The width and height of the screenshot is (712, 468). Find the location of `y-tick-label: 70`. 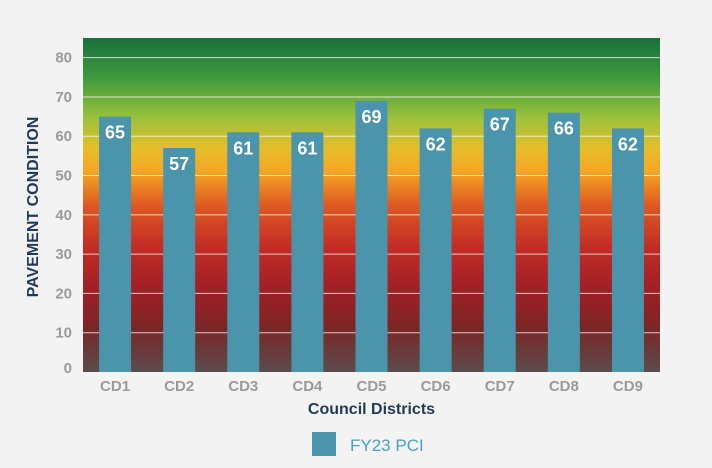

y-tick-label: 70 is located at coordinates (63, 97).